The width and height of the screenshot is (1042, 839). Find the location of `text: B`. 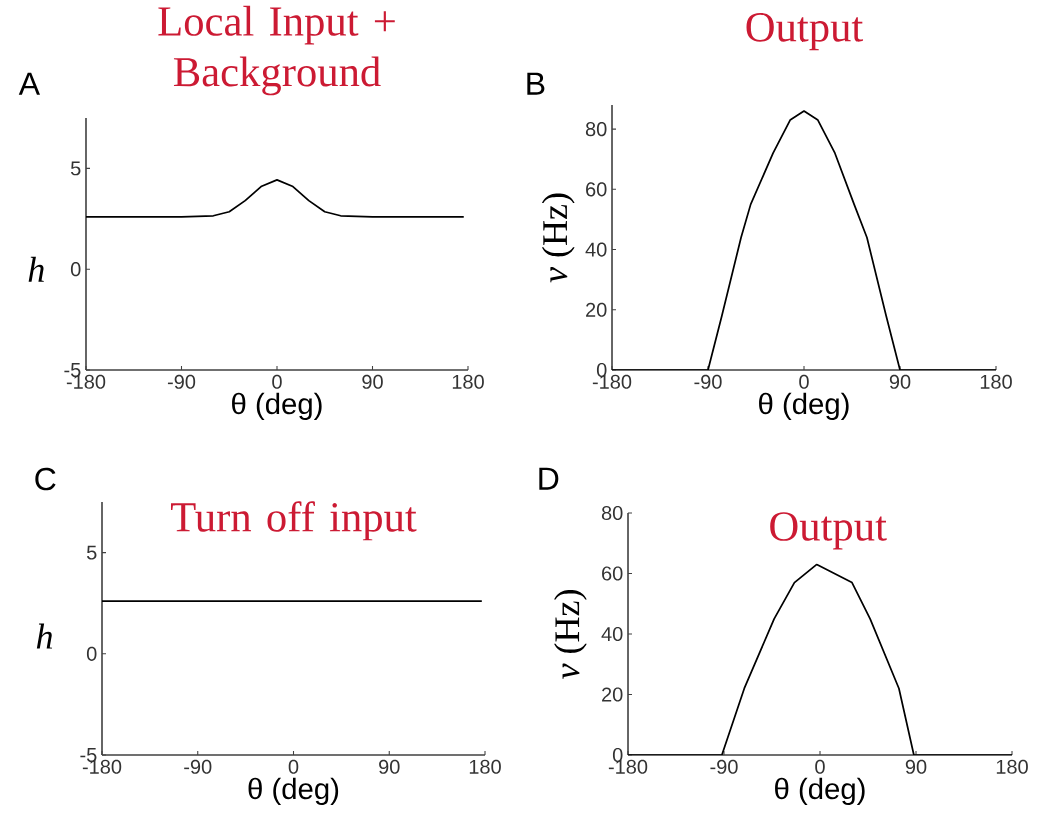

text: B is located at coordinates (536, 83).